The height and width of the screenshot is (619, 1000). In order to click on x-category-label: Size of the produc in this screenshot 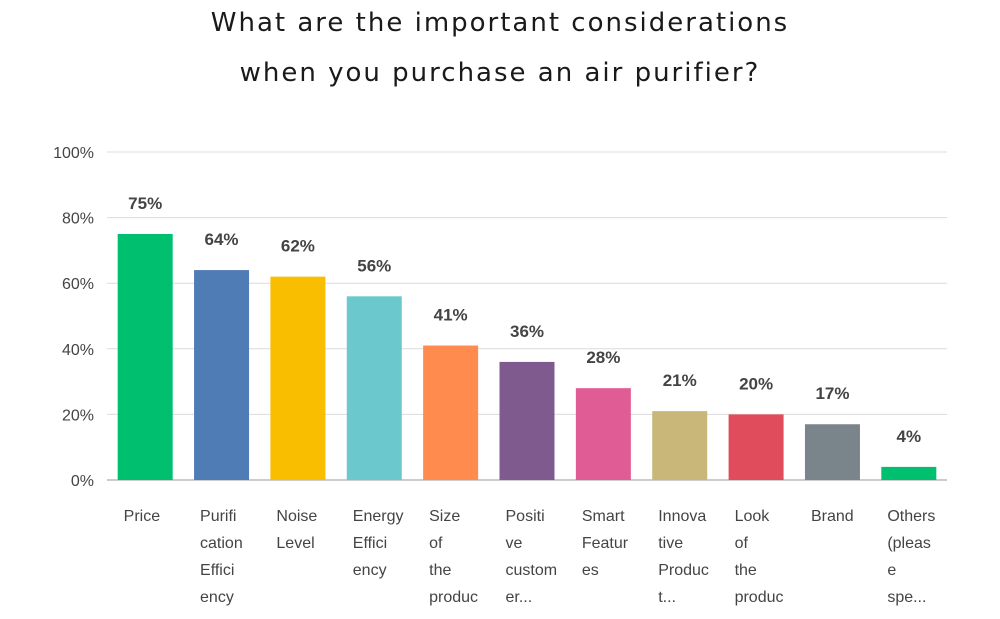, I will do `click(453, 557)`.